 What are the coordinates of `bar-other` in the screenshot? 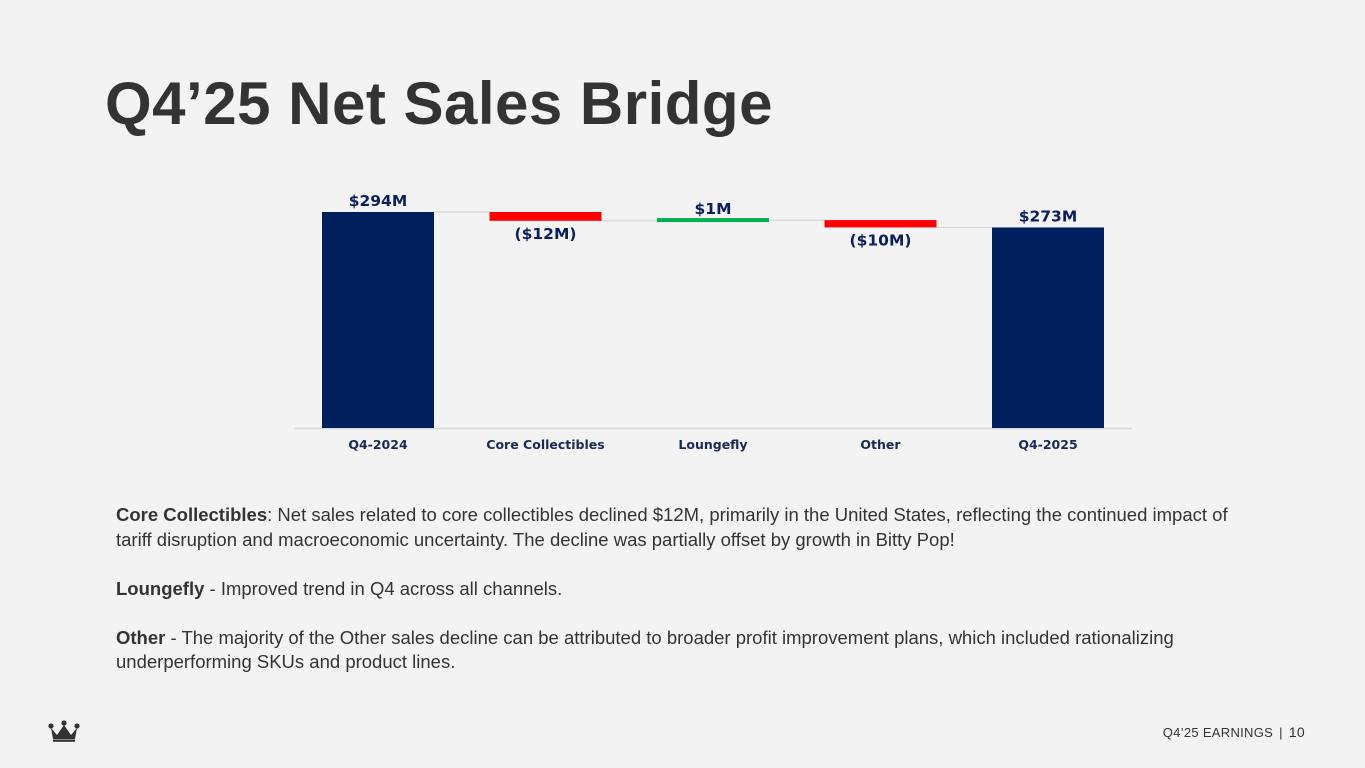 It's located at (880, 224).